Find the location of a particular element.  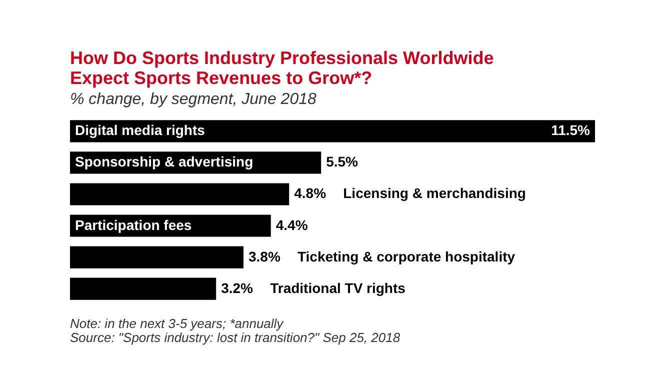

chart-title: How Do Sports Industry Professionals Worldwide Expect Sports Revenues to Grow*? is located at coordinates (282, 68).